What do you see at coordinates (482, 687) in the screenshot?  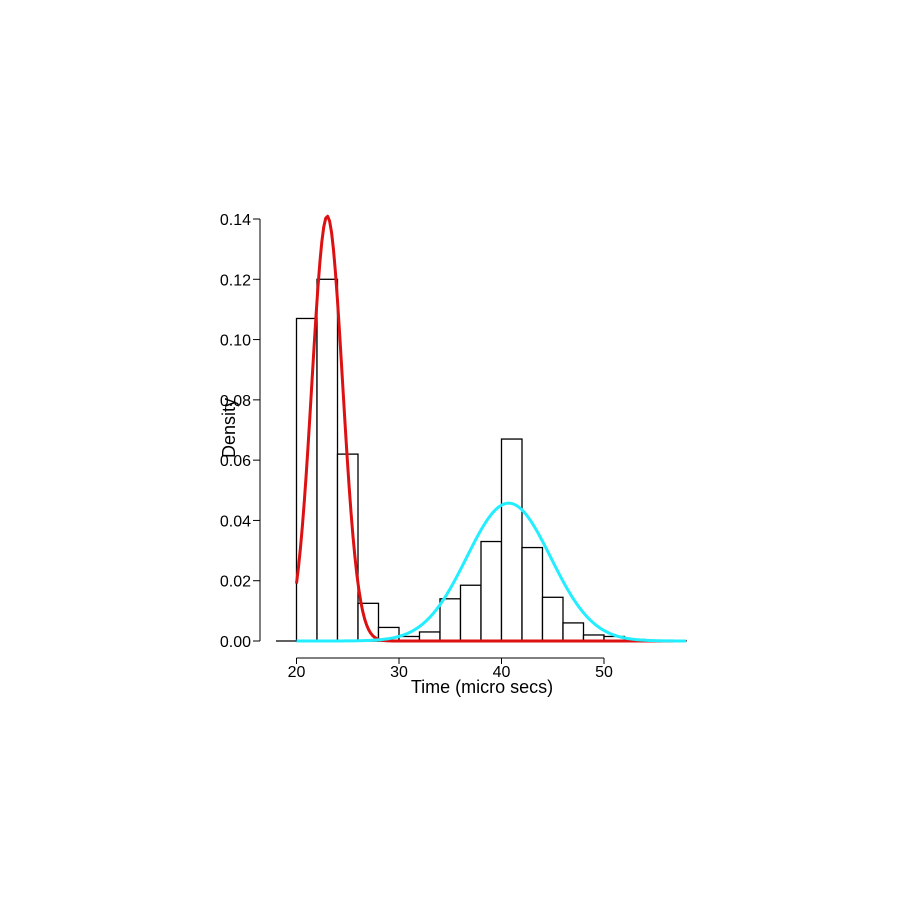 I see `x-axis-title: Time (micro secs)` at bounding box center [482, 687].